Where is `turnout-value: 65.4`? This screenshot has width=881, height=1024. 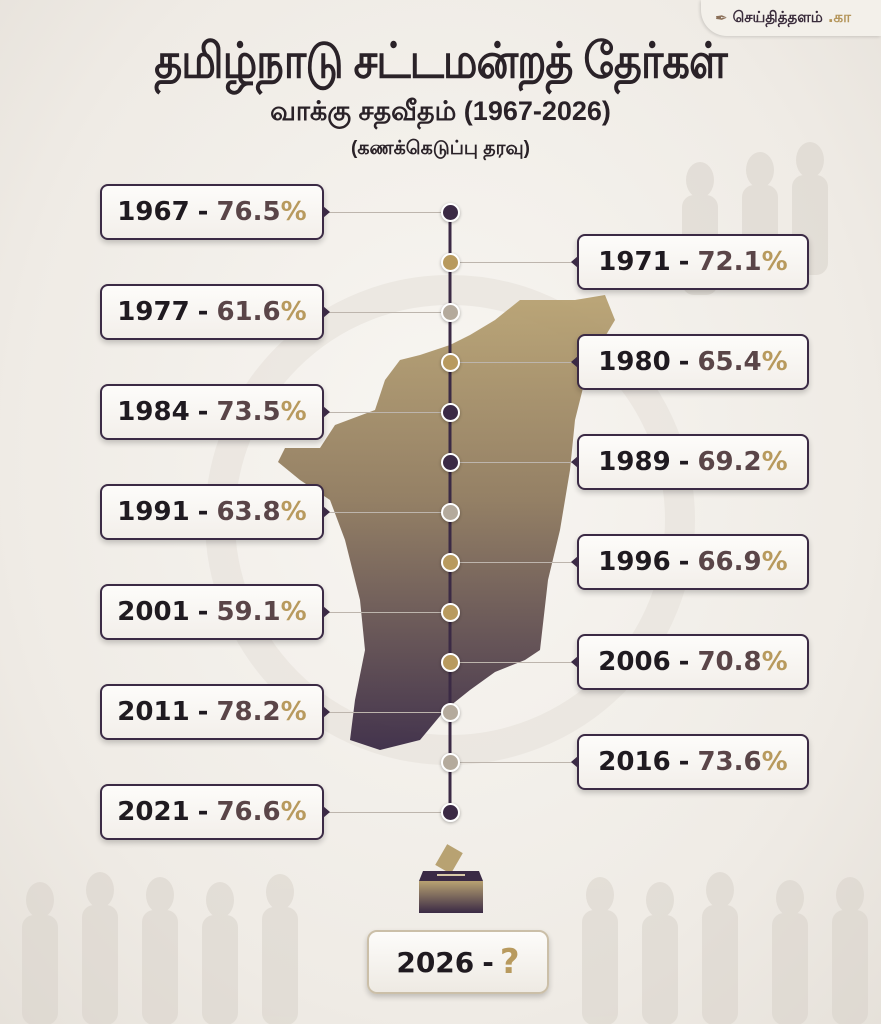
turnout-value: 65.4 is located at coordinates (729, 362).